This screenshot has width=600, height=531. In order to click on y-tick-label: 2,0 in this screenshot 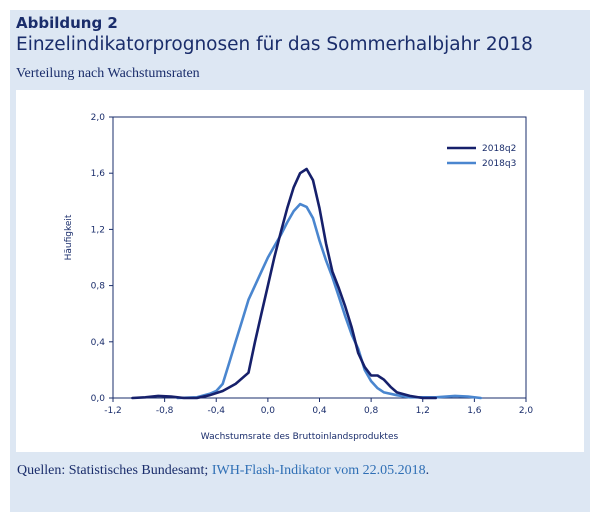, I will do `click(98, 118)`.